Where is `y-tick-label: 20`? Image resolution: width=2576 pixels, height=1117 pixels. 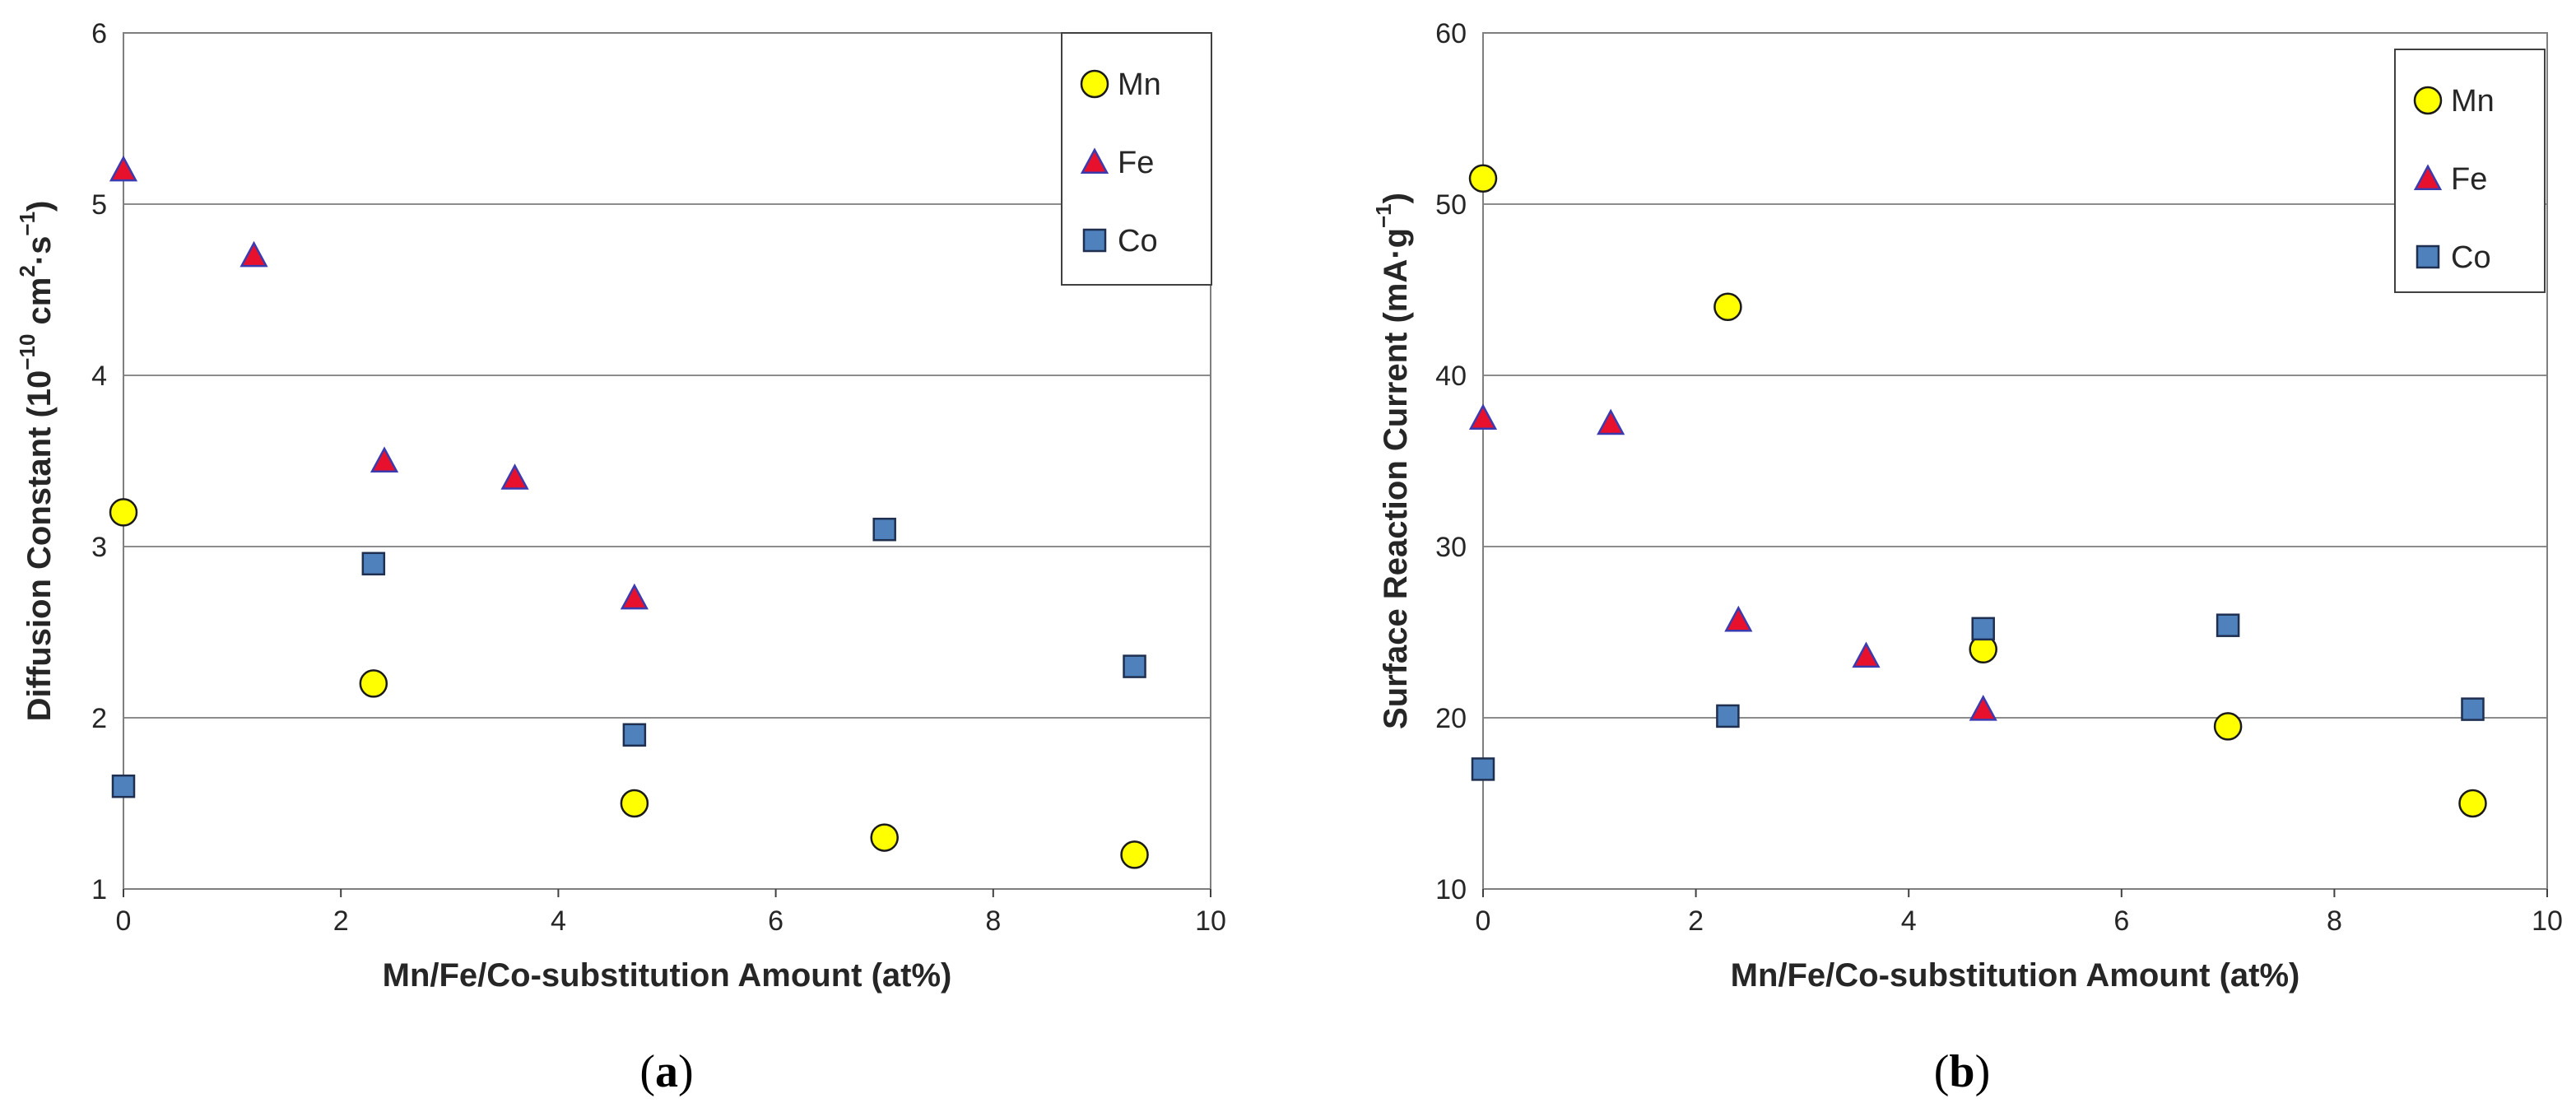 y-tick-label: 20 is located at coordinates (1451, 718).